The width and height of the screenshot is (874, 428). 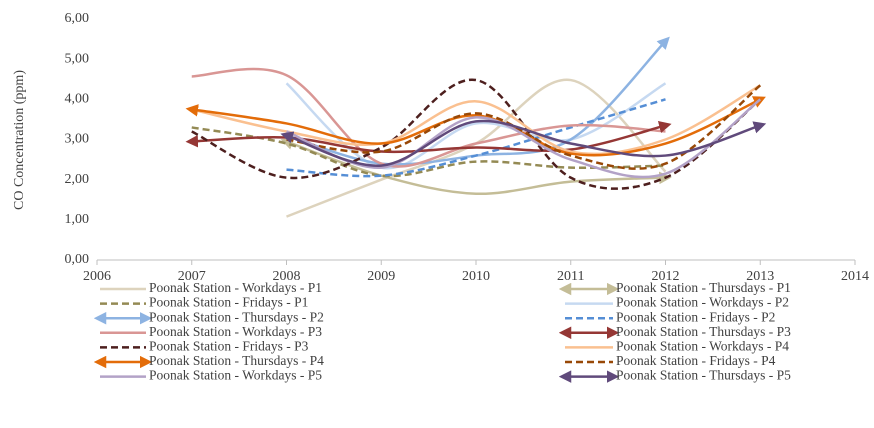 I want to click on y-tick-label: 6,00, so click(x=77, y=18).